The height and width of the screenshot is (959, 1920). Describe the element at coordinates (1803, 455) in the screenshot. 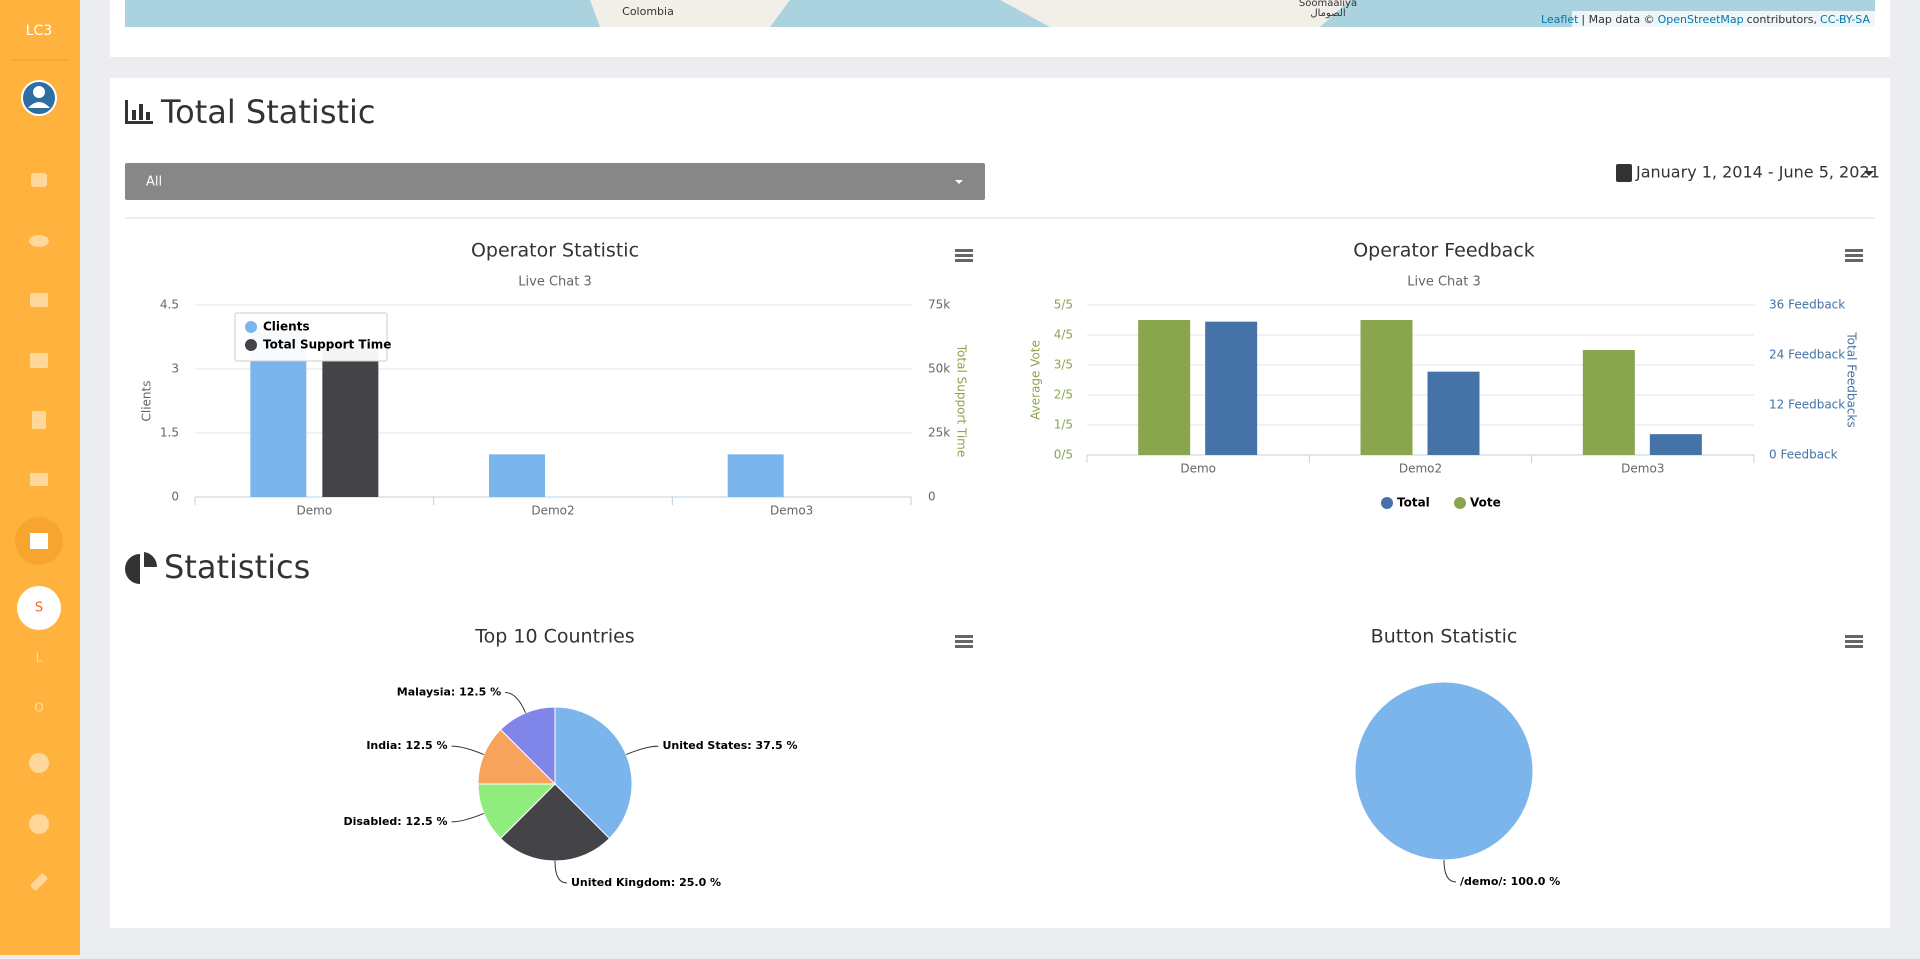

I see `y2-tick-label: 0 Feedback` at that location.